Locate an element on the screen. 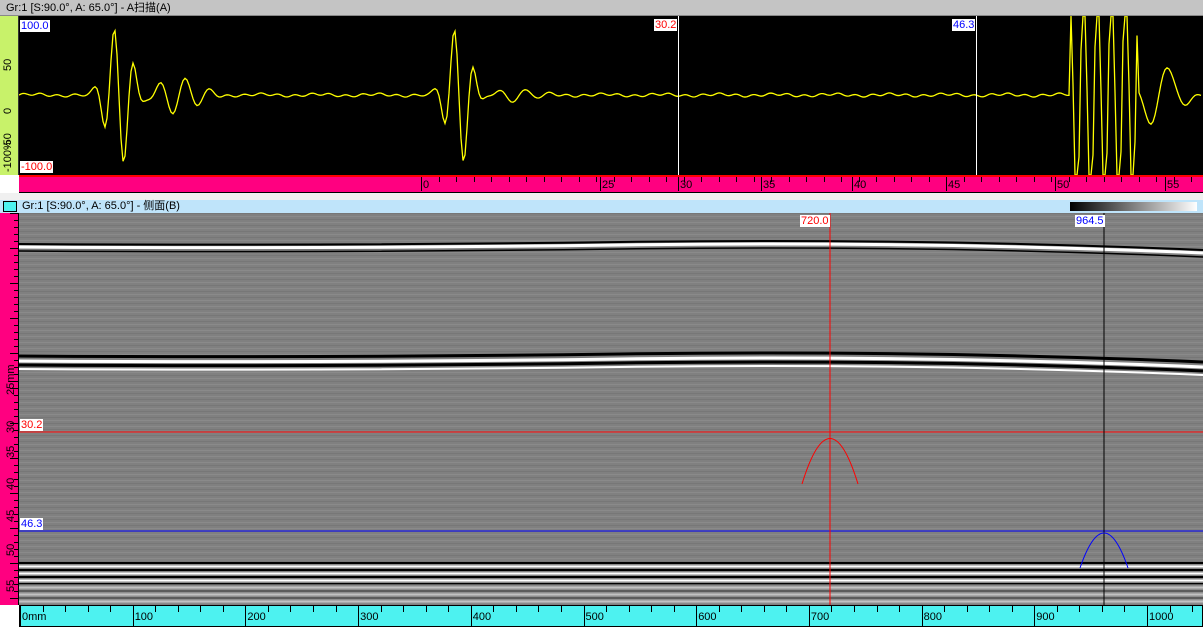 This screenshot has width=1203, height=627. depth-axis-label: 35 is located at coordinates (11, 451).